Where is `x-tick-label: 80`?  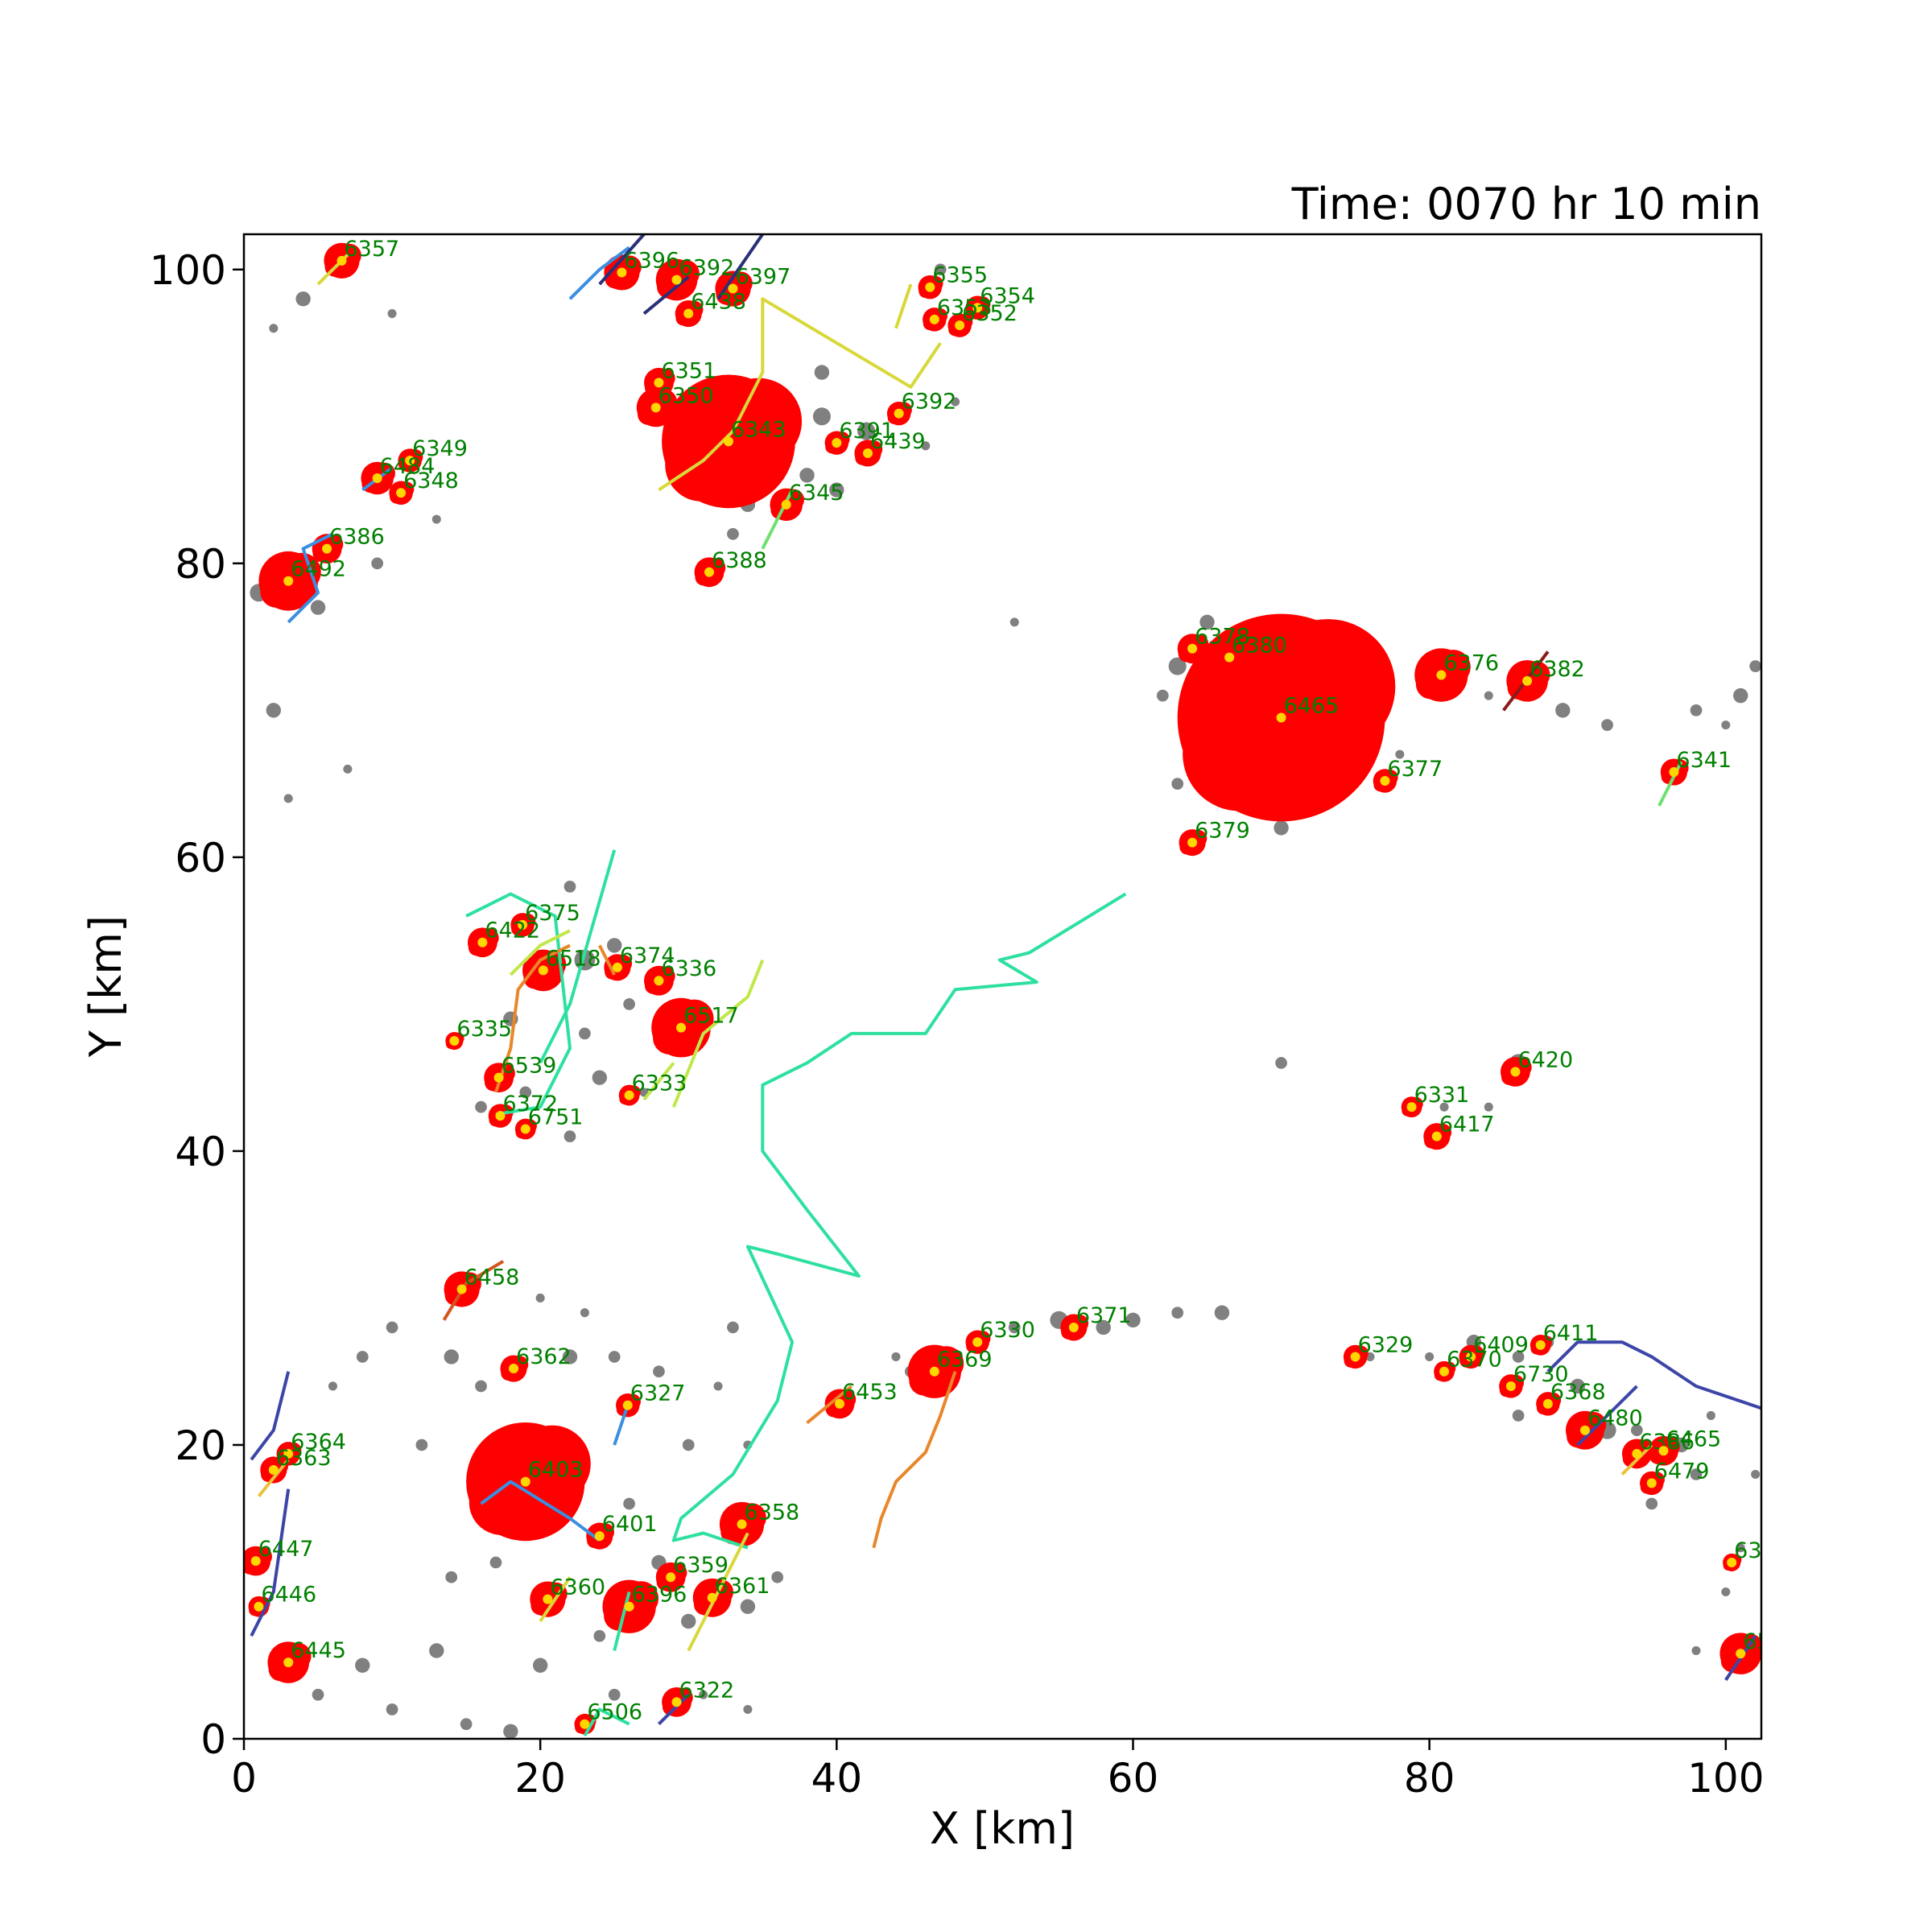
x-tick-label: 80 is located at coordinates (1429, 1778).